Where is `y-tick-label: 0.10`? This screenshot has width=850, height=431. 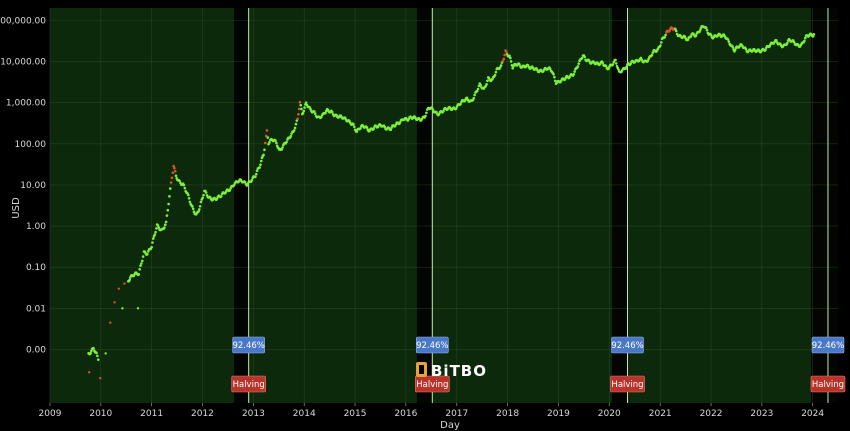
y-tick-label: 0.10 is located at coordinates (36, 268).